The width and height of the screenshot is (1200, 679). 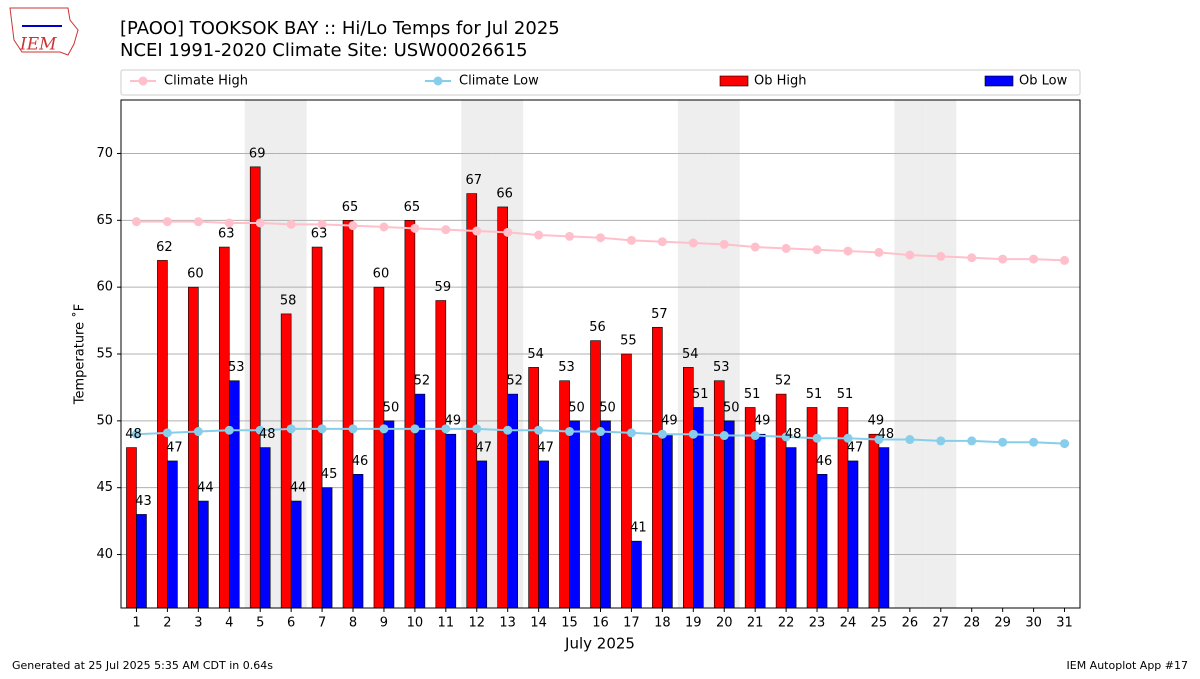 What do you see at coordinates (1064, 623) in the screenshot?
I see `x-tick-label: 31` at bounding box center [1064, 623].